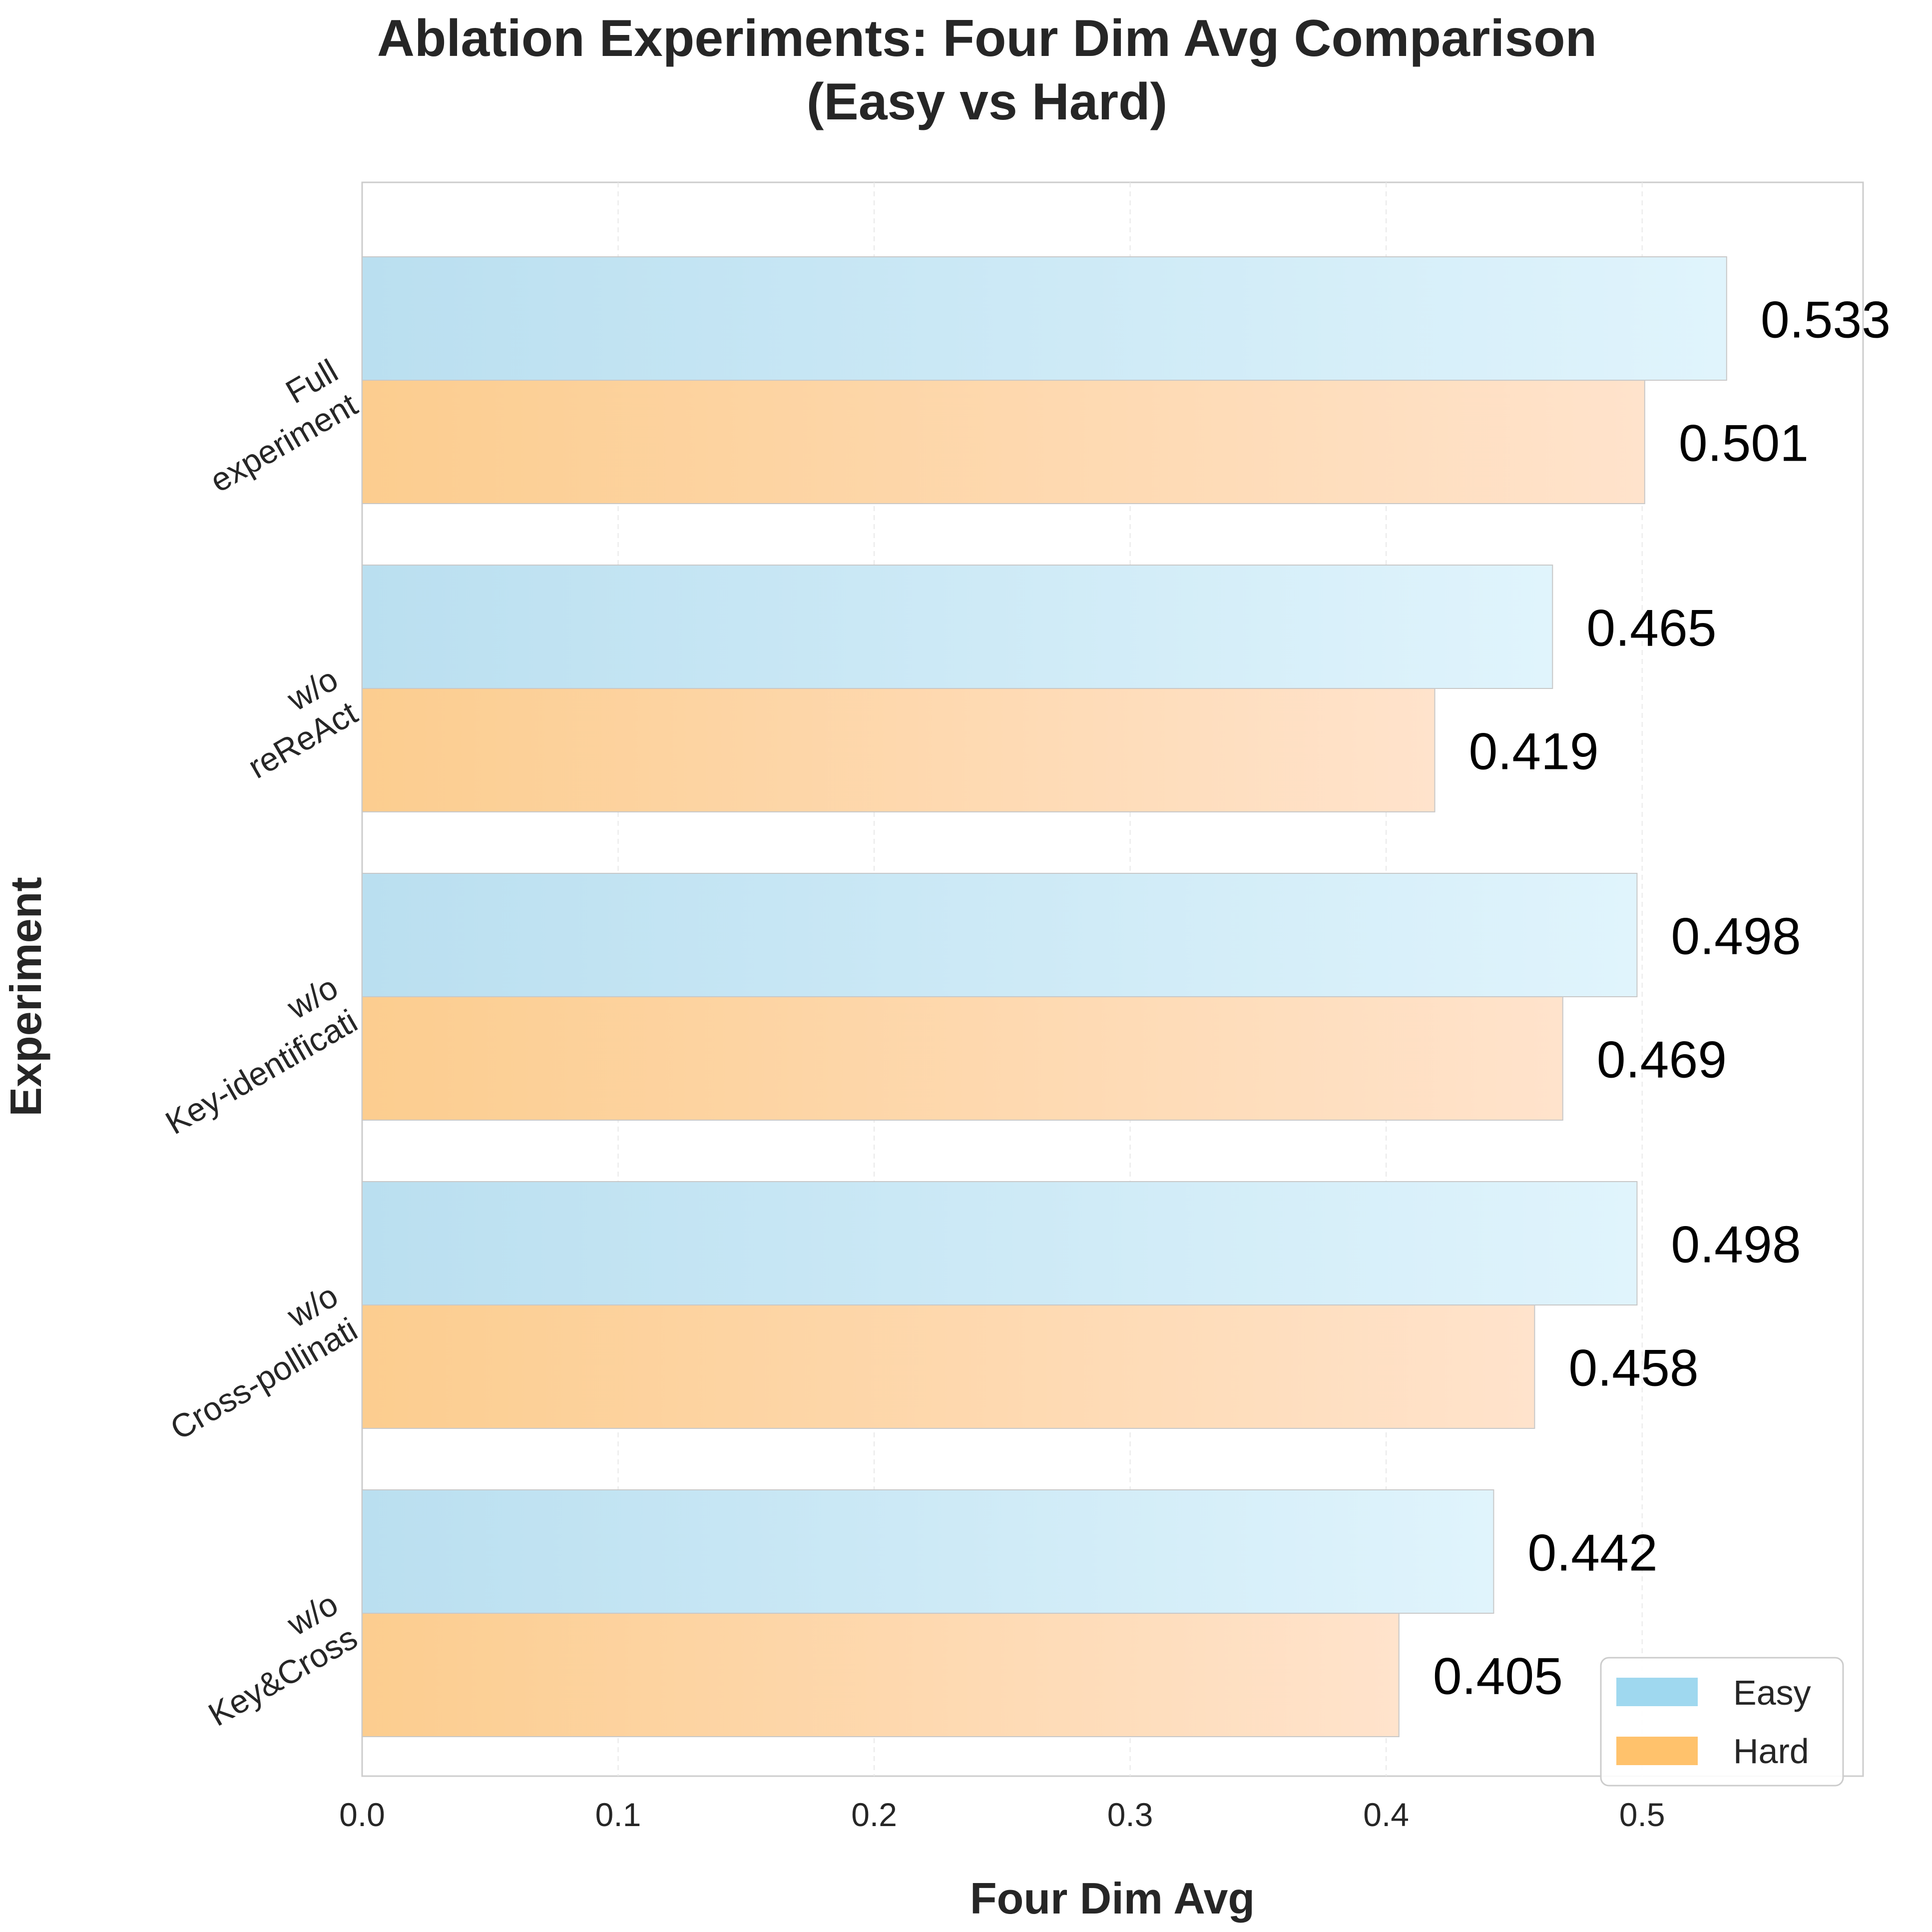 This screenshot has height=1932, width=1932. Describe the element at coordinates (1657, 1692) in the screenshot. I see `legend-swatch-easy` at that location.